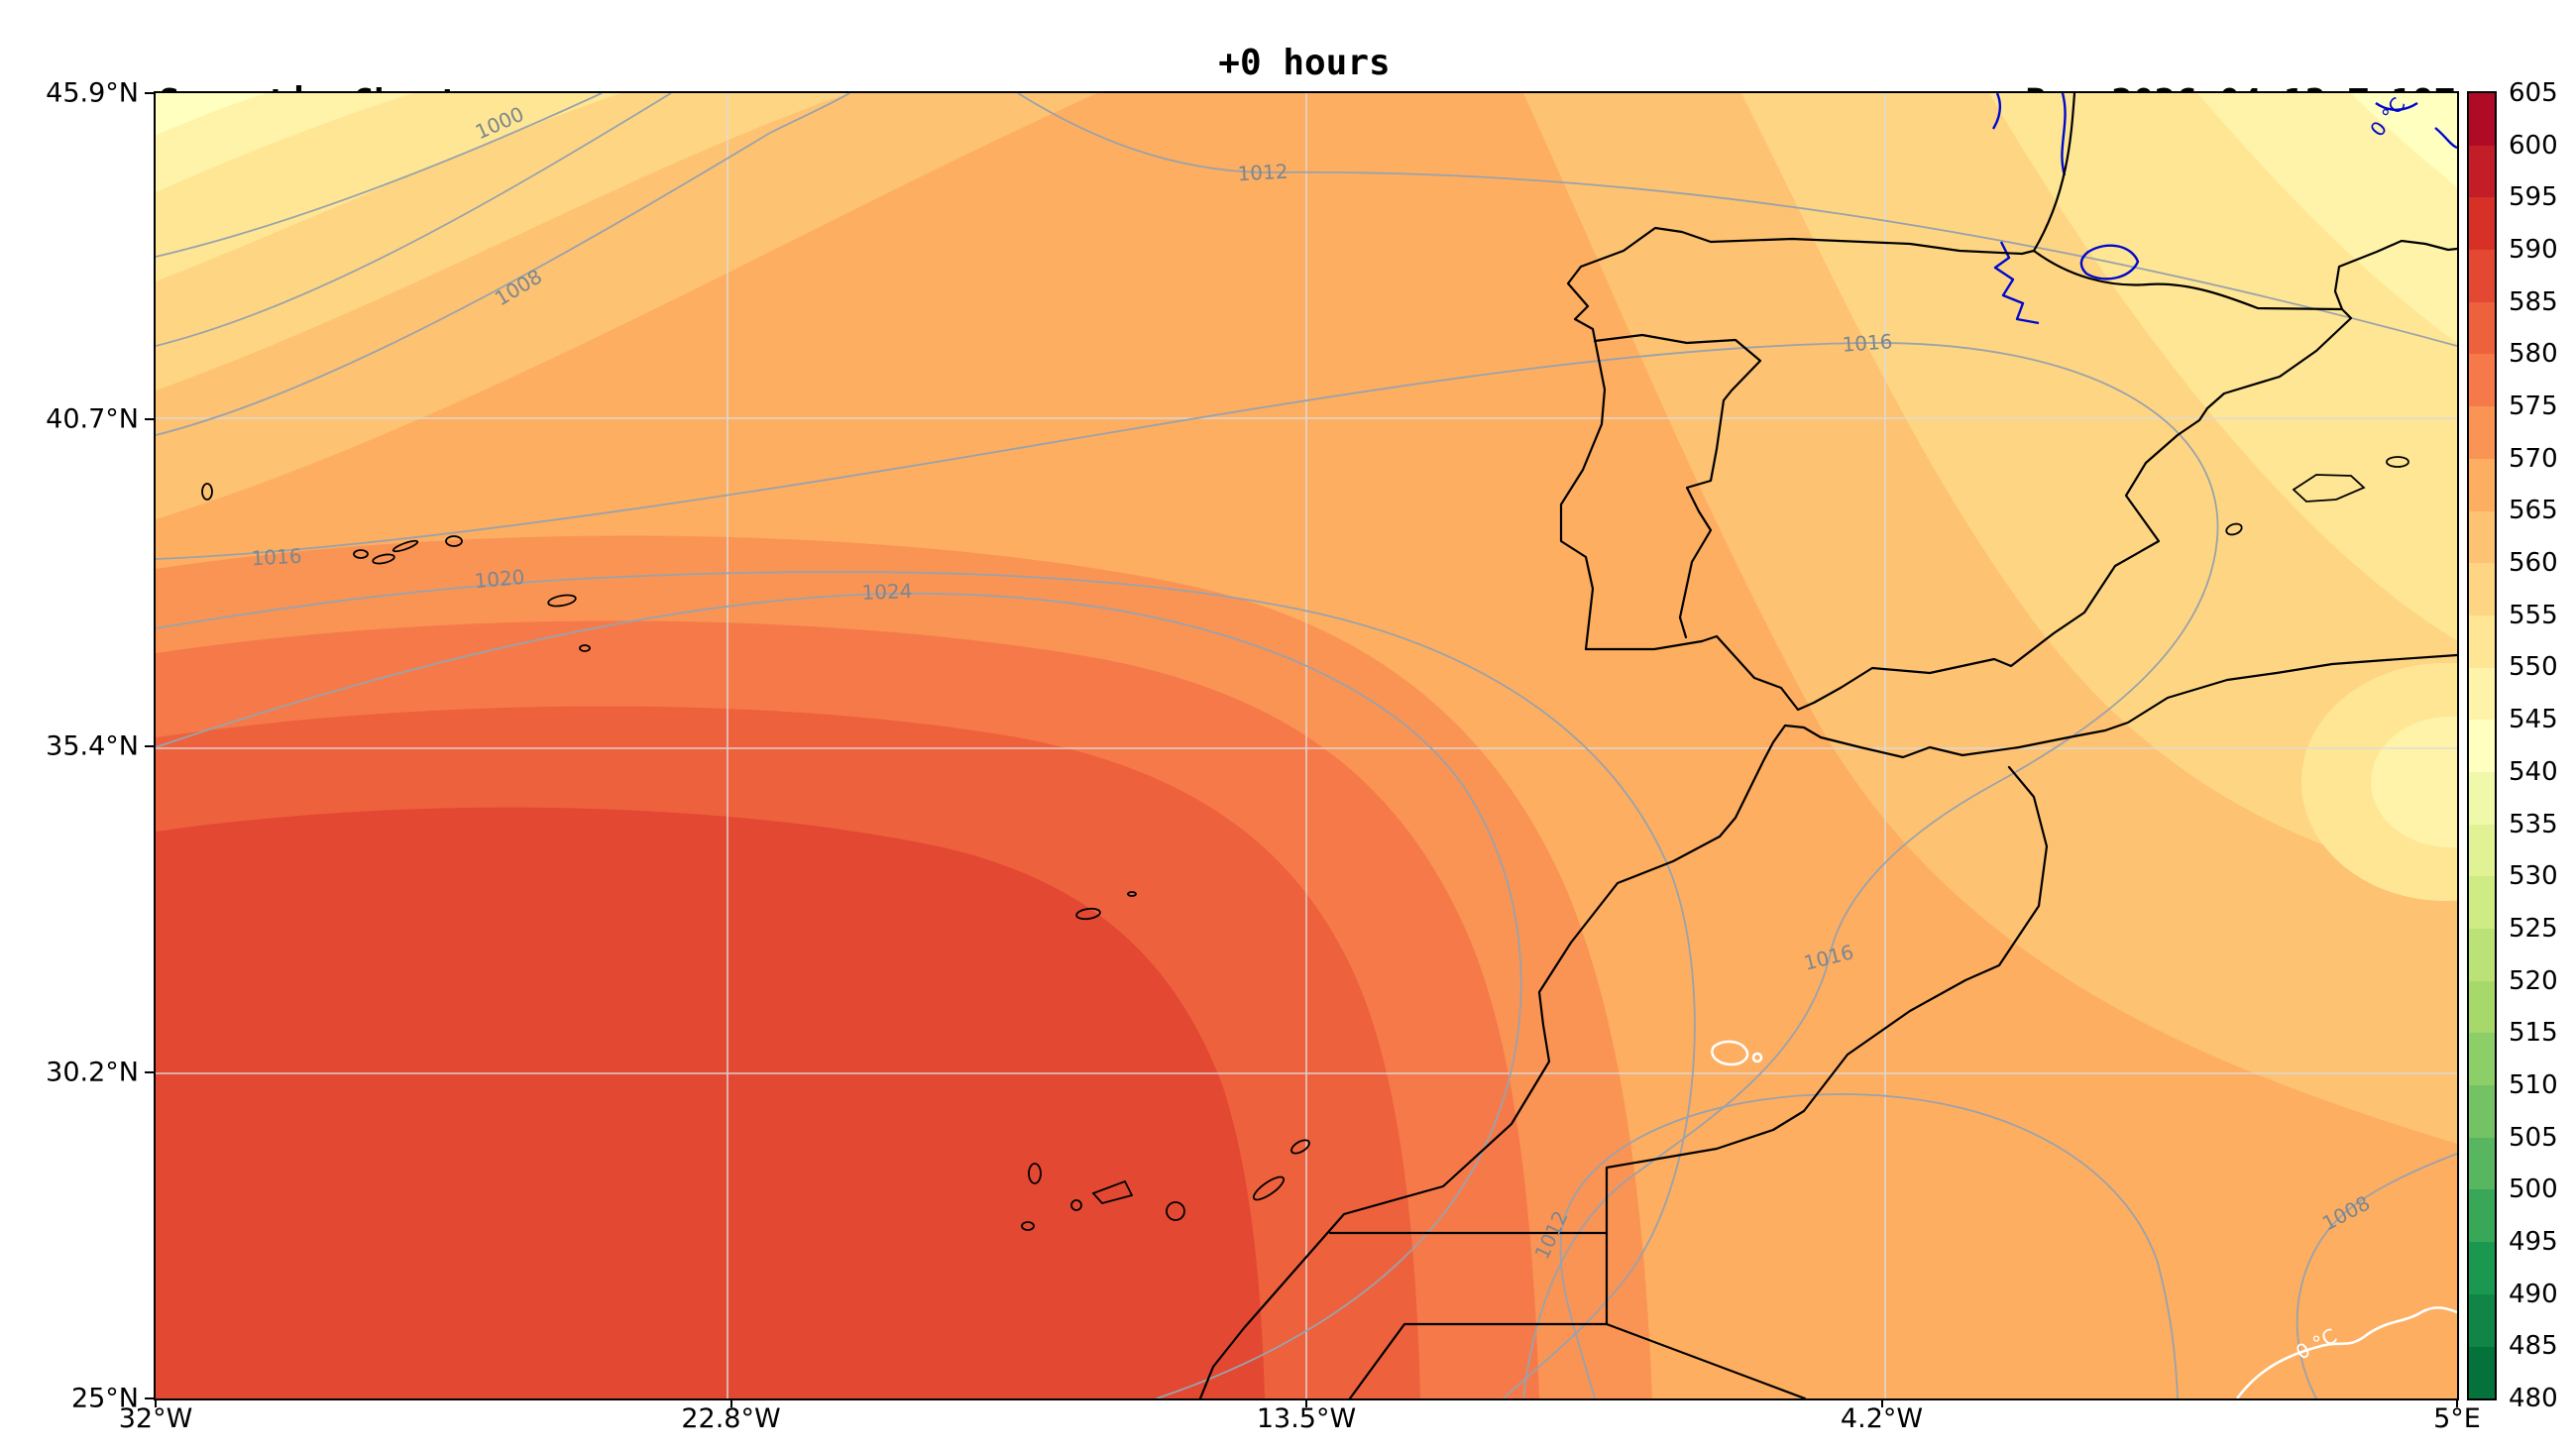 This screenshot has width=2576, height=1452. What do you see at coordinates (1827, 1000) in the screenshot?
I see `border-morocco-algeria` at bounding box center [1827, 1000].